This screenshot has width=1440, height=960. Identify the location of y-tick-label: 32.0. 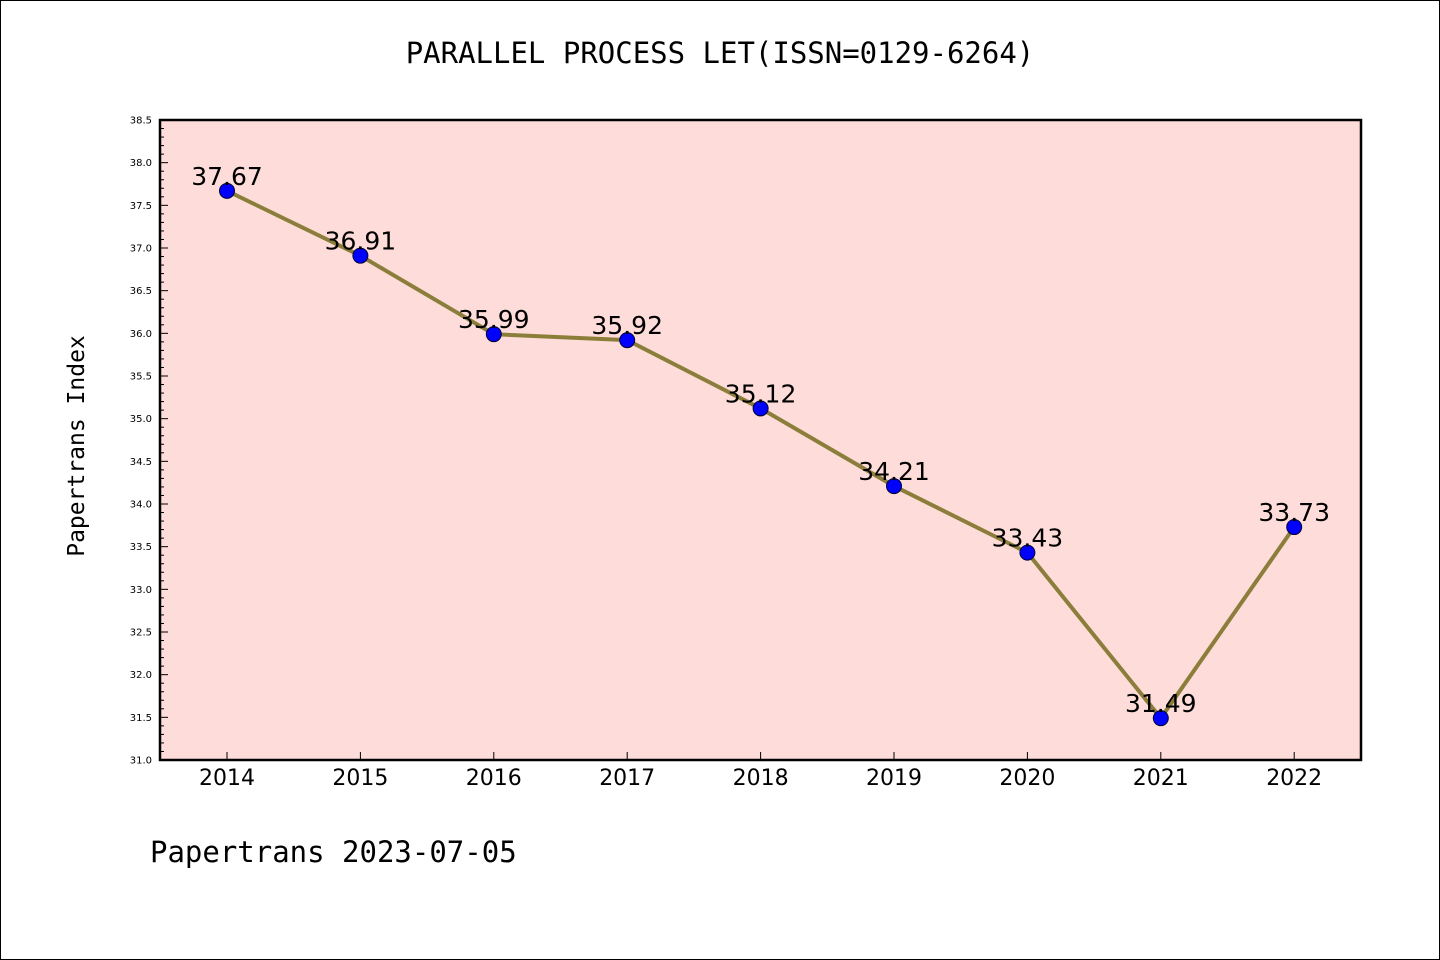
(141, 675).